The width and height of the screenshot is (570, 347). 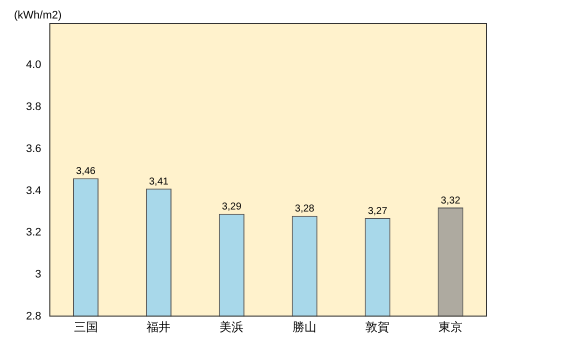 What do you see at coordinates (378, 211) in the screenshot?
I see `data-label: 3,27` at bounding box center [378, 211].